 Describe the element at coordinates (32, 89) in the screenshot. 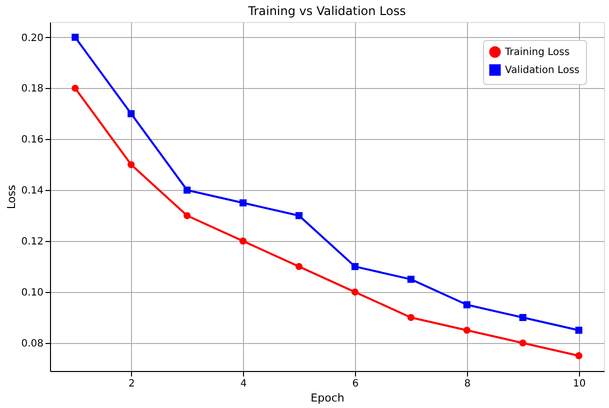

I see `y-tick-label: 0.18` at that location.